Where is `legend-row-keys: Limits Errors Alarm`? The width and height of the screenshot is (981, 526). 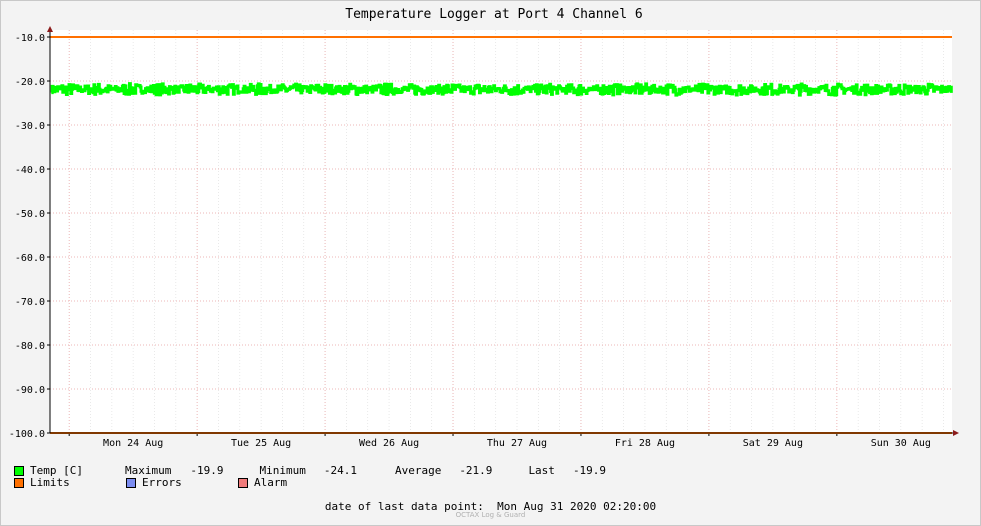
legend-row-keys: Limits Errors Alarm is located at coordinates (150, 482).